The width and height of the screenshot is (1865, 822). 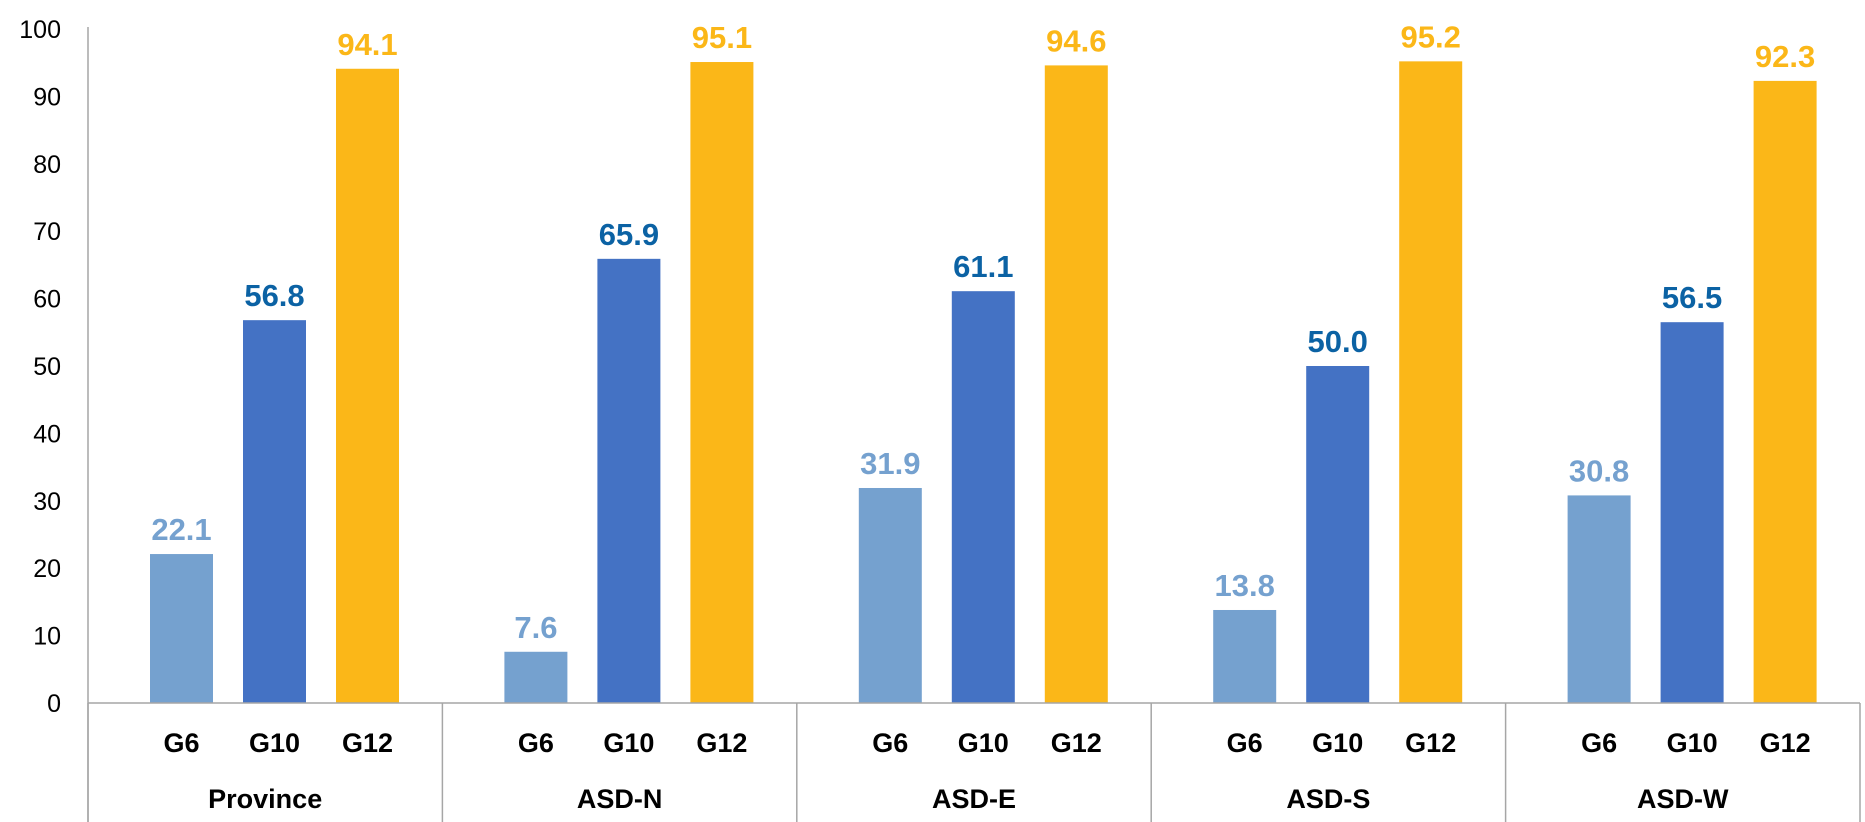 What do you see at coordinates (983, 497) in the screenshot?
I see `bar-g10-asd-e` at bounding box center [983, 497].